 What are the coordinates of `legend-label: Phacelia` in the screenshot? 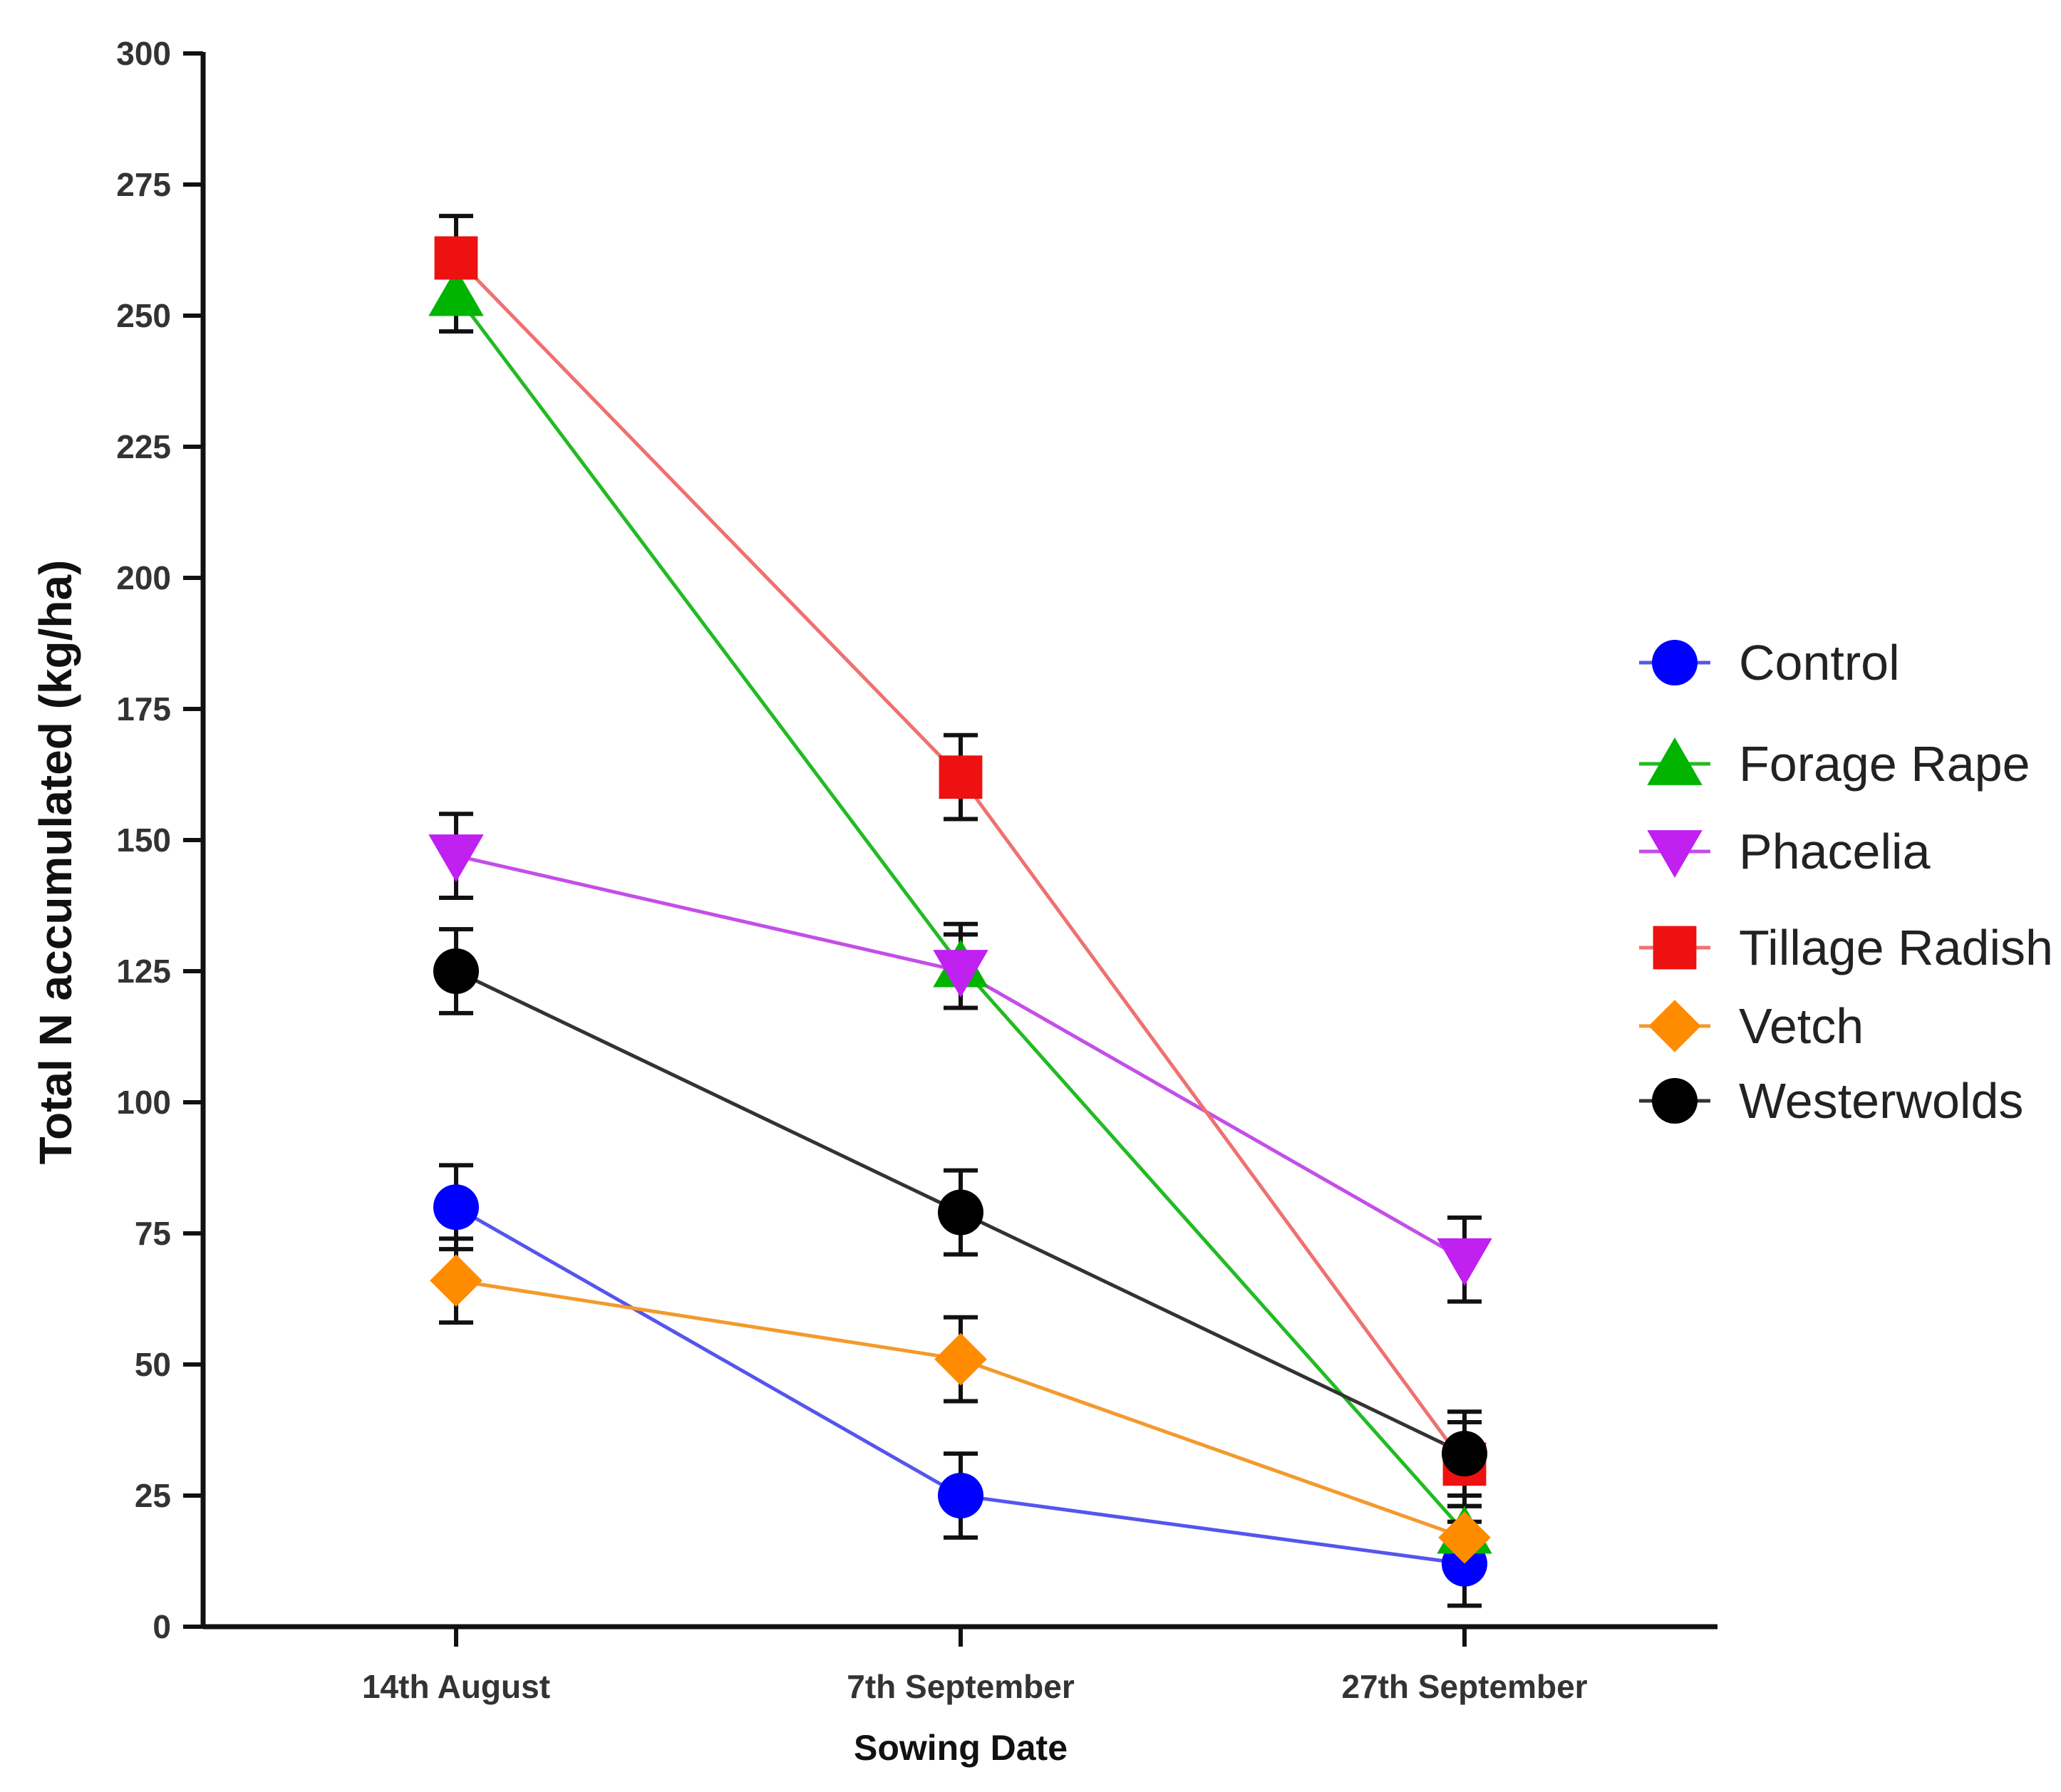 It's located at (1835, 851).